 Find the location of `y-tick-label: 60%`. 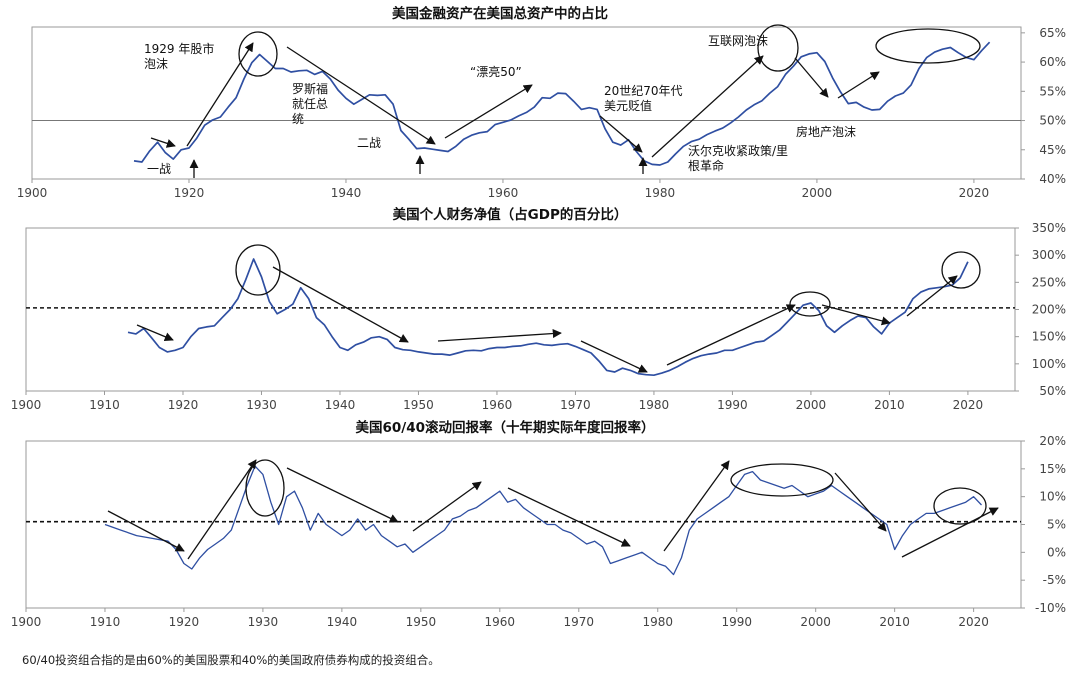

y-tick-label: 60% is located at coordinates (1052, 62).